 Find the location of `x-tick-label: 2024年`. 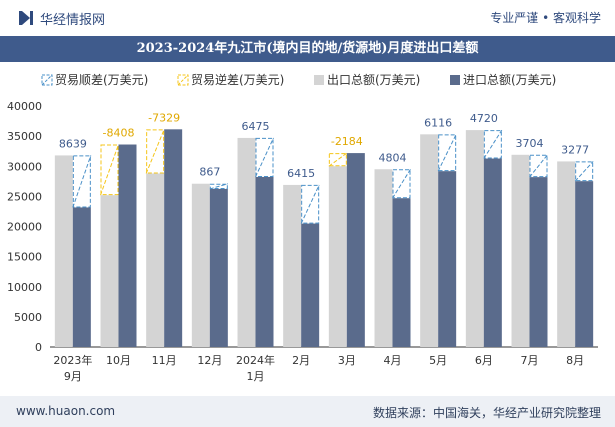

x-tick-label: 2024年 is located at coordinates (255, 360).